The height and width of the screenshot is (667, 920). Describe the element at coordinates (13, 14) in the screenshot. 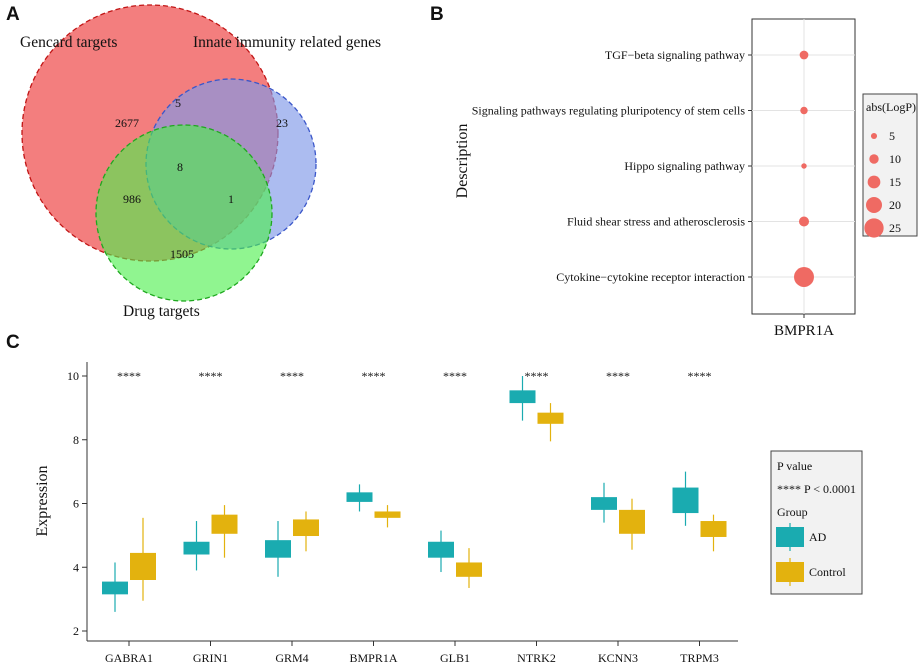

I see `panel-letter-a: A` at that location.